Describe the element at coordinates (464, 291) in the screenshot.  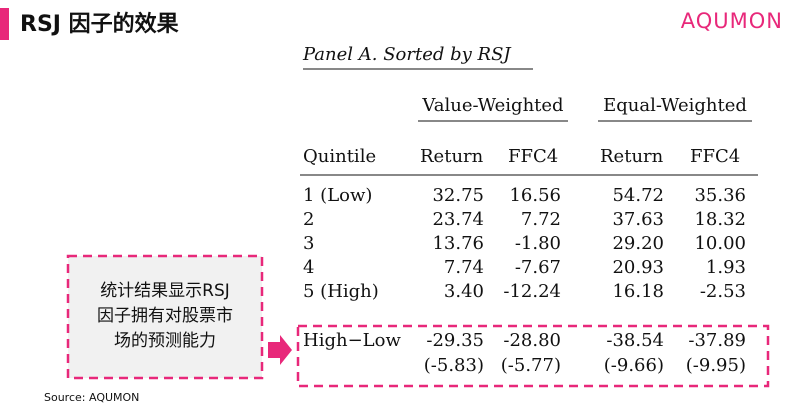
I see `table-cell: 3.40` at that location.